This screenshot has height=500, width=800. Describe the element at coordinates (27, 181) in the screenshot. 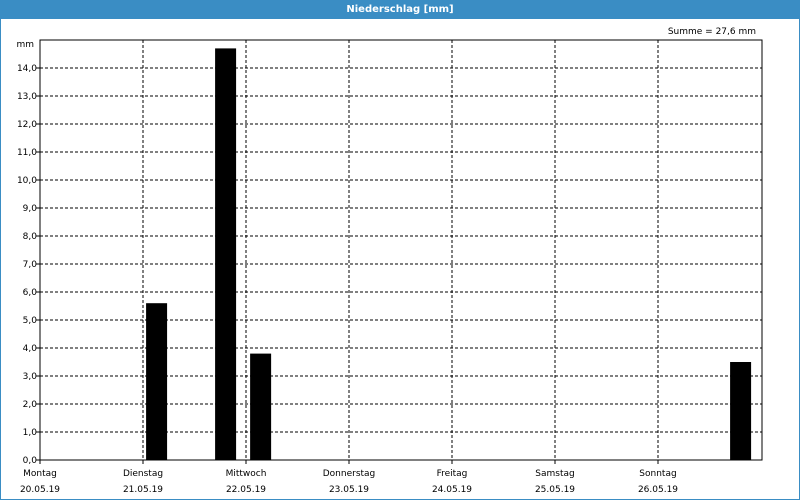

I see `y-tick-label: 10,0` at that location.